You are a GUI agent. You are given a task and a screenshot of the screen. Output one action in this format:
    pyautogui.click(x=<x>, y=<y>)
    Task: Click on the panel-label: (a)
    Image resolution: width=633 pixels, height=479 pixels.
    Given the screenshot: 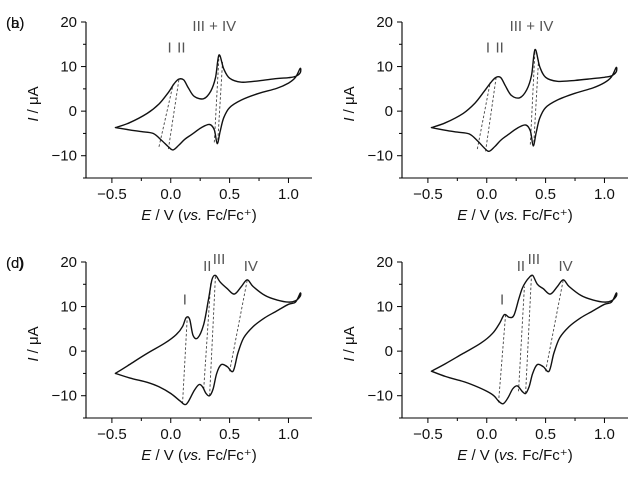 What is the action you would take?
    pyautogui.click(x=15, y=23)
    